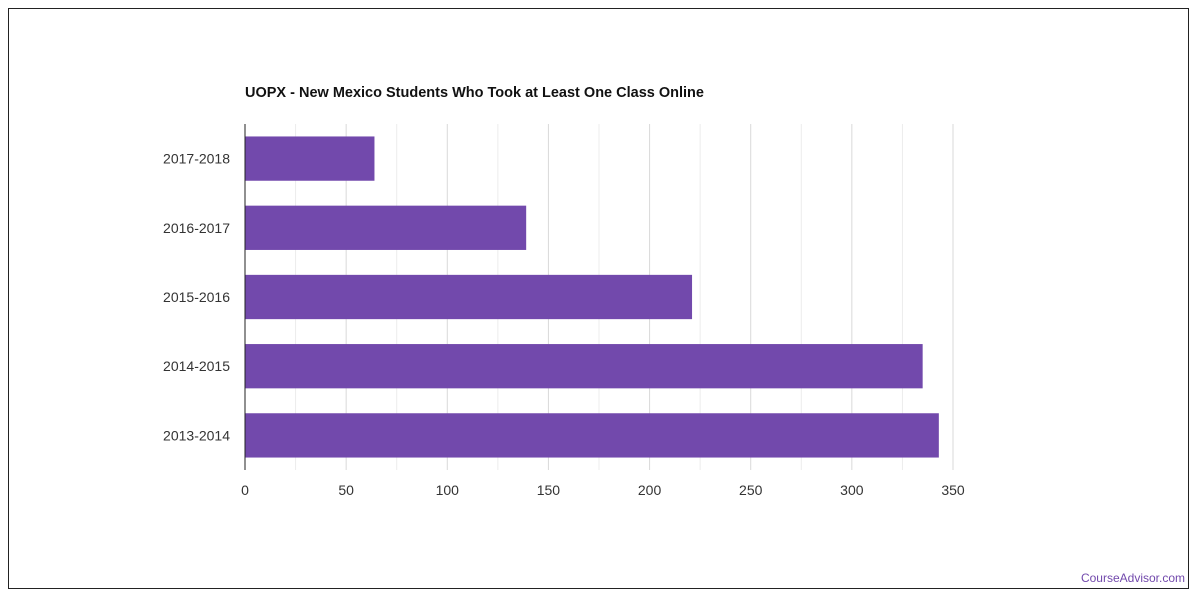 This screenshot has width=1200, height=600. Describe the element at coordinates (751, 490) in the screenshot. I see `x-tick-label: 250` at that location.